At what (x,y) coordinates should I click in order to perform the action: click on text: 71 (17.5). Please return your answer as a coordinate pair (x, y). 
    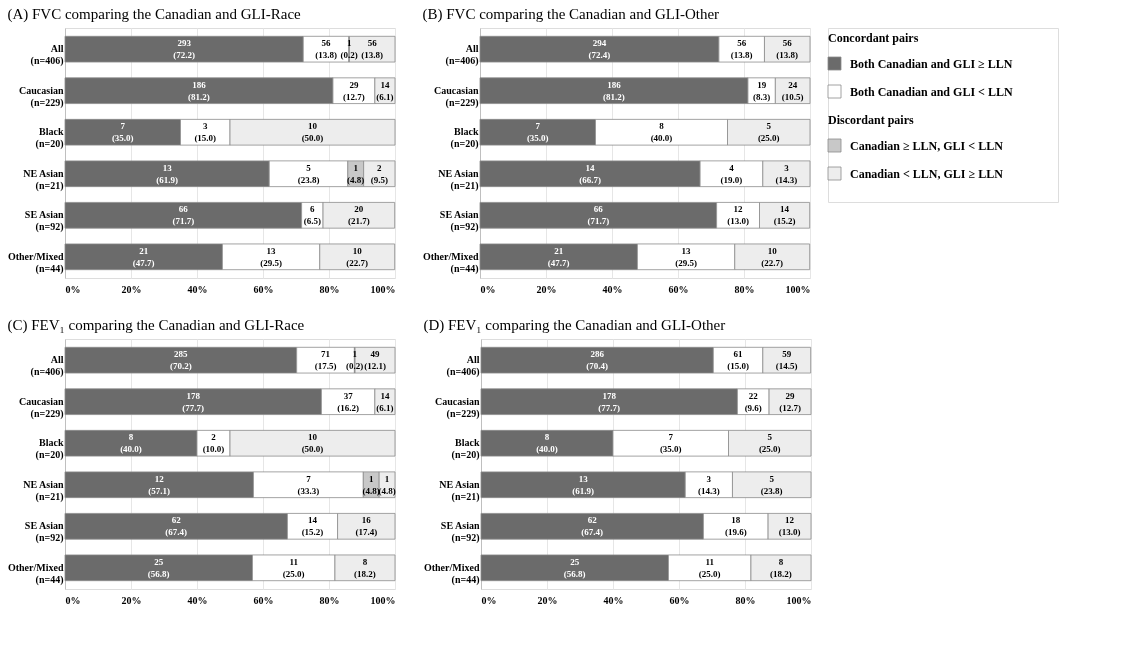
    Looking at the image, I should click on (325, 360).